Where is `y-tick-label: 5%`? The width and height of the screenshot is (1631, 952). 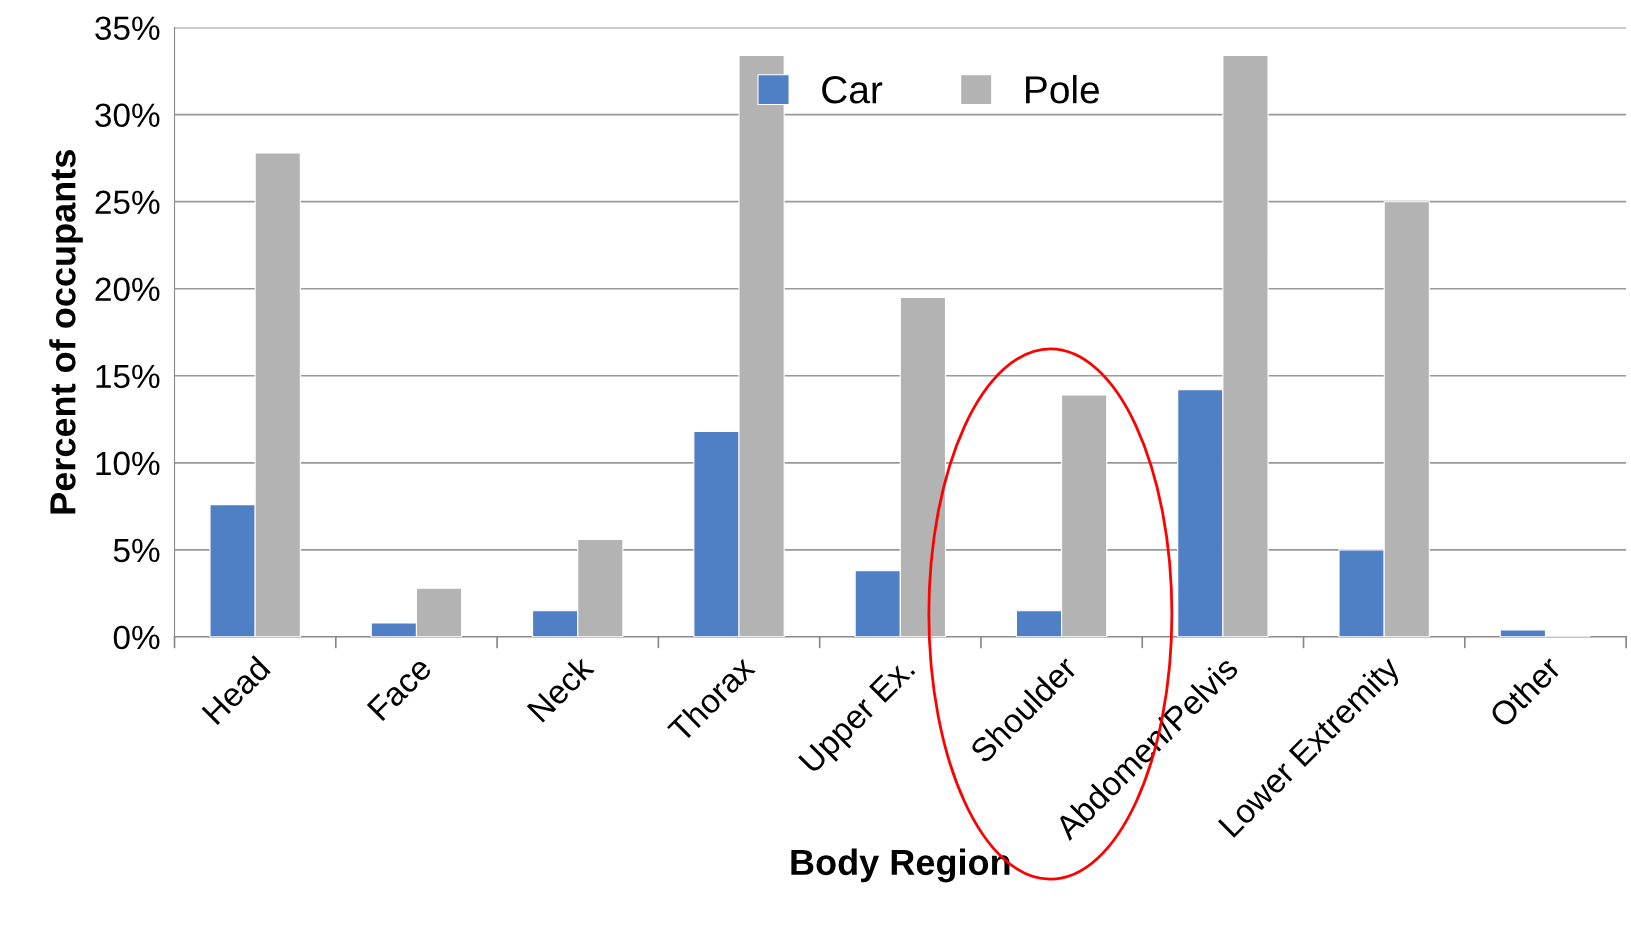 y-tick-label: 5% is located at coordinates (136, 550).